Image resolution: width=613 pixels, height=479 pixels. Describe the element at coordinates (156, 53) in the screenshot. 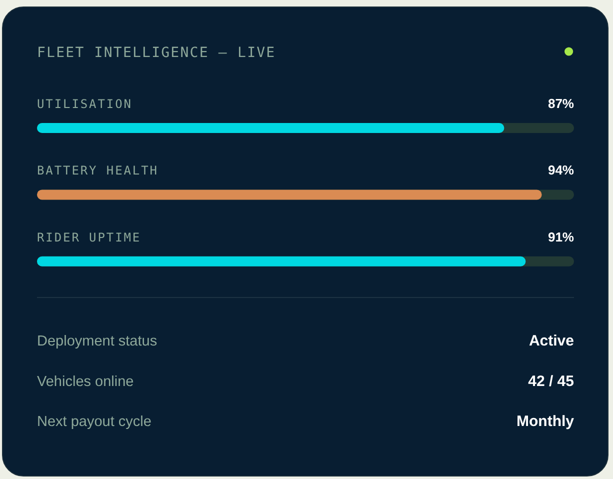

I see `chart-title: FLEET INTELLIGENCE — LIVE` at that location.